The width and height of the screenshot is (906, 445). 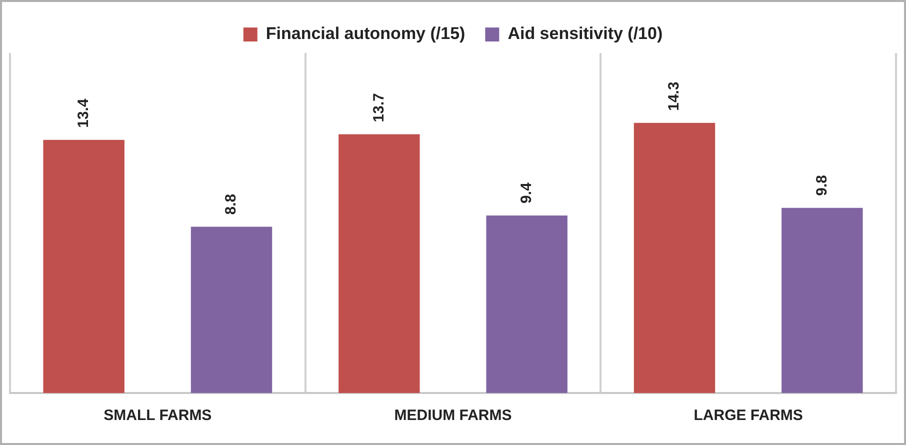 What do you see at coordinates (231, 204) in the screenshot?
I see `data-label: 8.8` at bounding box center [231, 204].